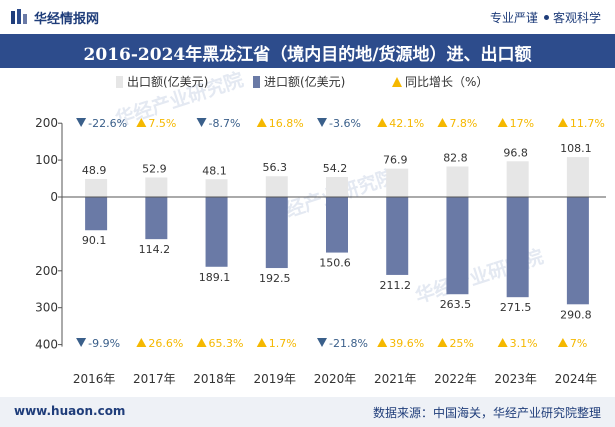  I want to click on footer: www.huaon.com 数据来源：中国海关，华经产业研究院整理, so click(307, 412).